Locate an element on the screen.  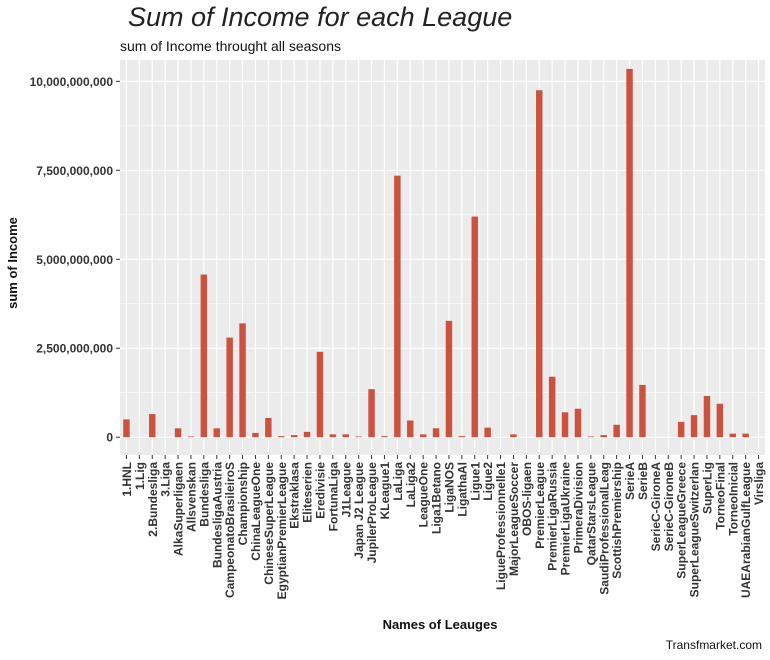
x-tick-label: FortunaLiga is located at coordinates (333, 497).